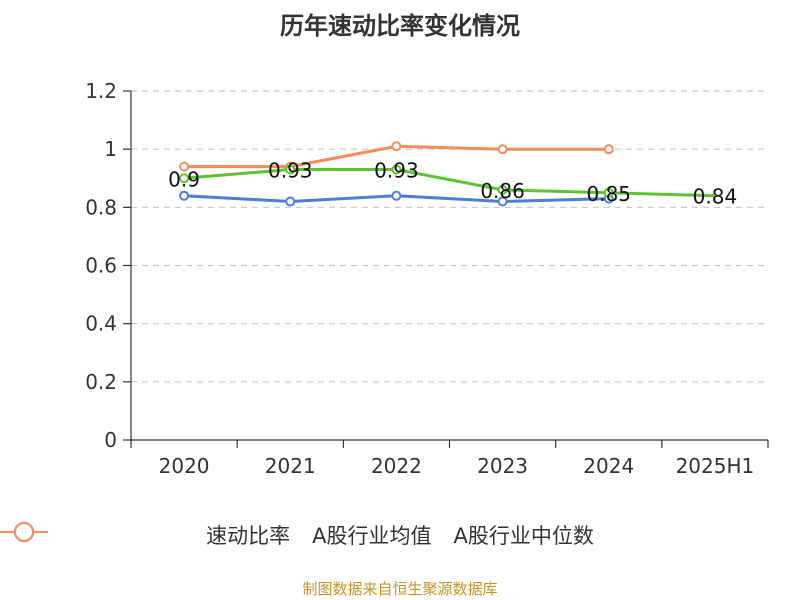 This screenshot has height=600, width=800. What do you see at coordinates (608, 466) in the screenshot?
I see `x-tick-label: 2024` at bounding box center [608, 466].